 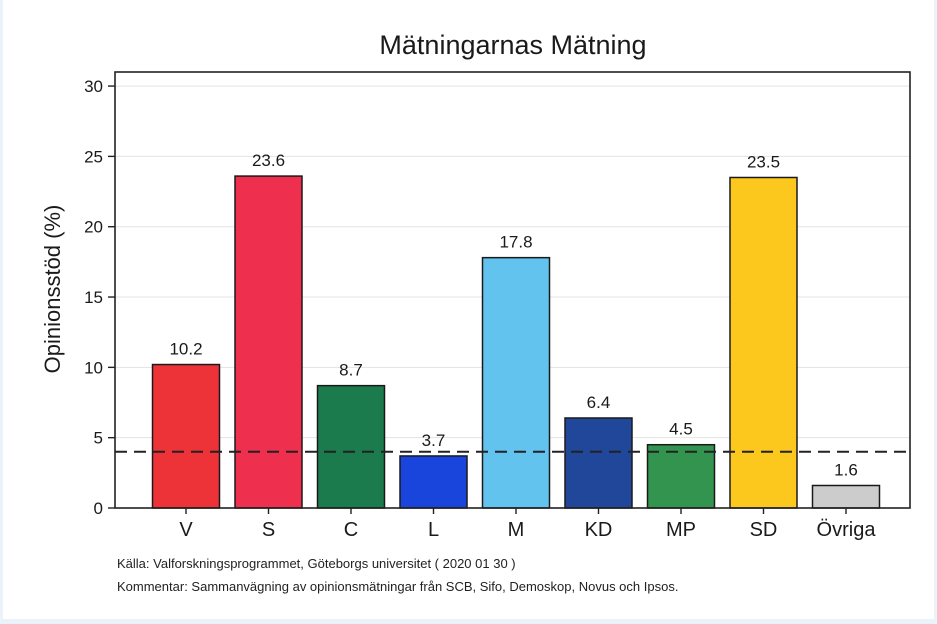 What do you see at coordinates (846, 469) in the screenshot?
I see `bar-value-label: 1.6` at bounding box center [846, 469].